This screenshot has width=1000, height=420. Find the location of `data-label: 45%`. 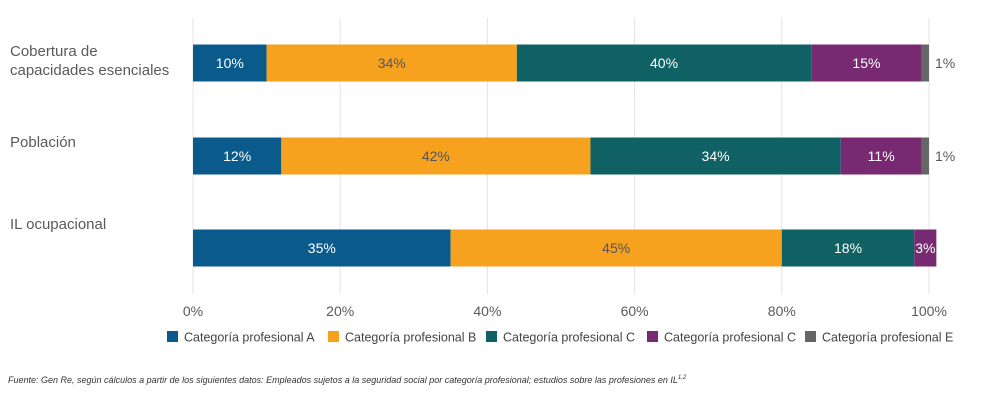

data-label: 45% is located at coordinates (616, 248).